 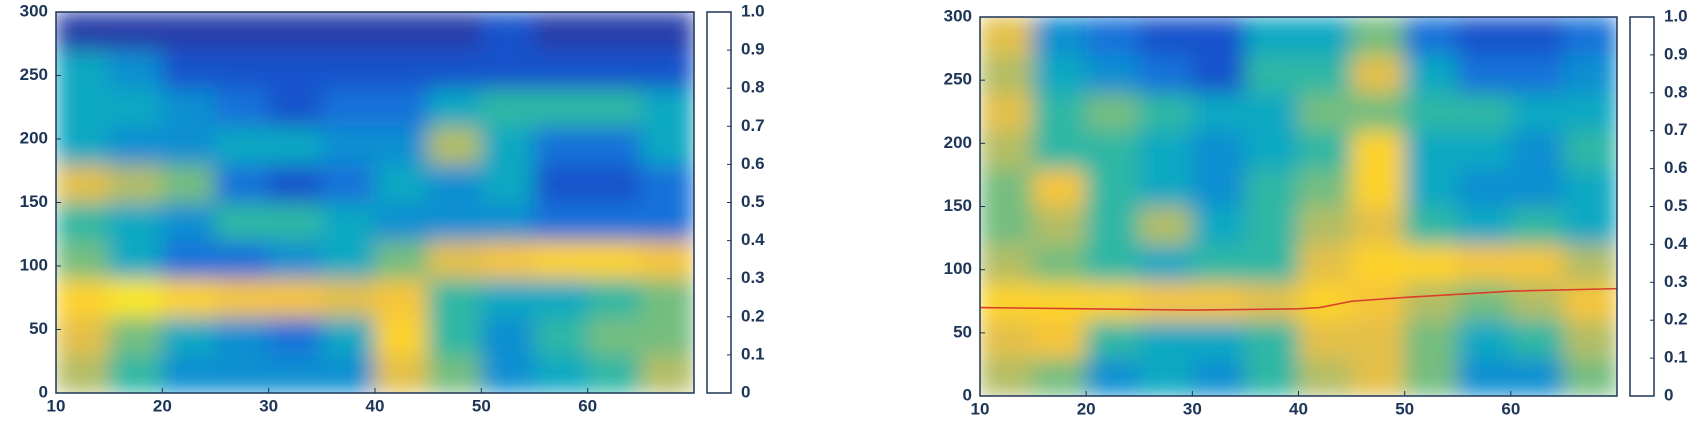 I want to click on x-tick-label: 60, so click(x=587, y=405).